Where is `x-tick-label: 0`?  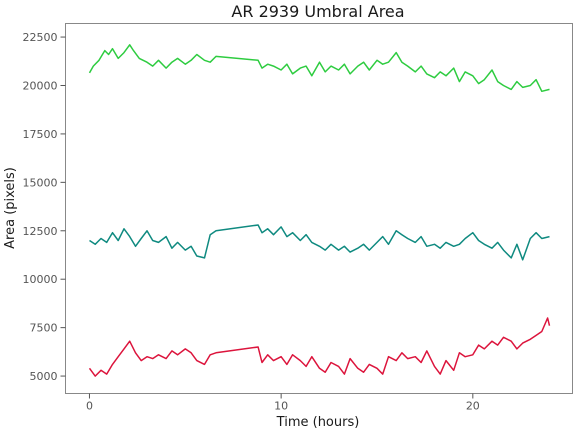
x-tick-label: 0 is located at coordinates (89, 406).